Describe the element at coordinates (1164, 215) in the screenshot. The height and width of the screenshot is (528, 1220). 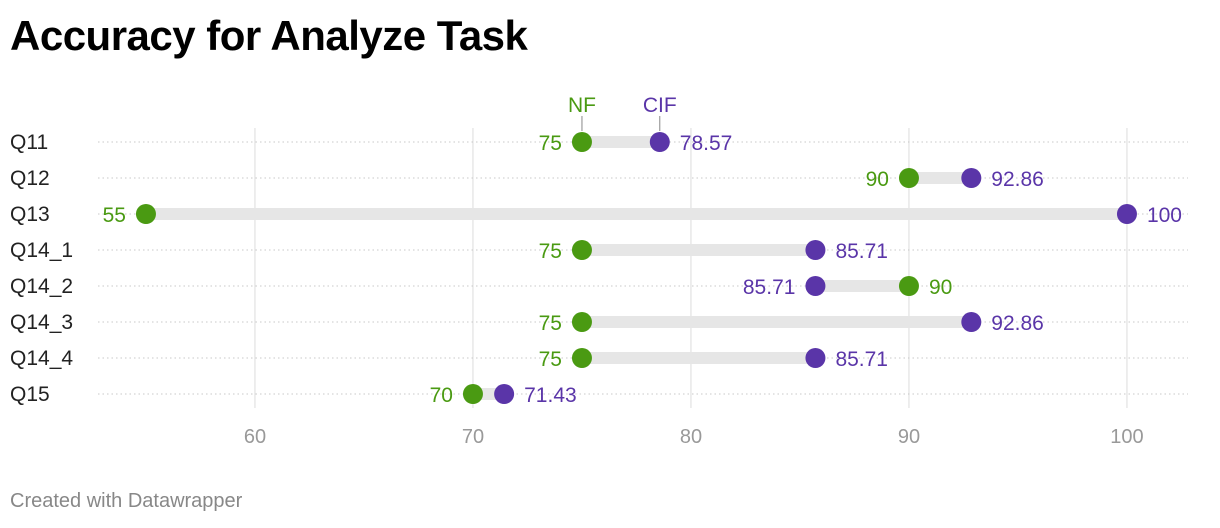
I see `value-label-cif: 100` at that location.